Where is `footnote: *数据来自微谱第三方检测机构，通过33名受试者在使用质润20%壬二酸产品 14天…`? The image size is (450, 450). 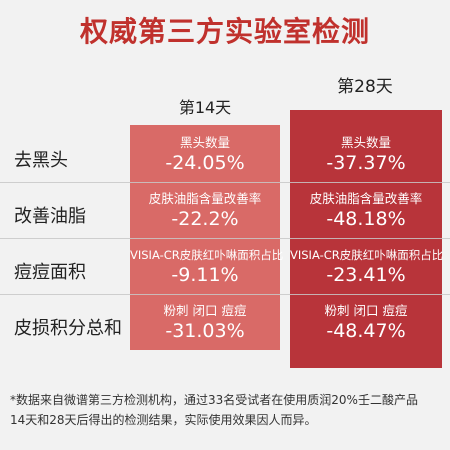
footnote: *数据来自微谱第三方检测机构，通过33名受试者在使用质润20%壬二酸产品 14天… is located at coordinates (225, 410).